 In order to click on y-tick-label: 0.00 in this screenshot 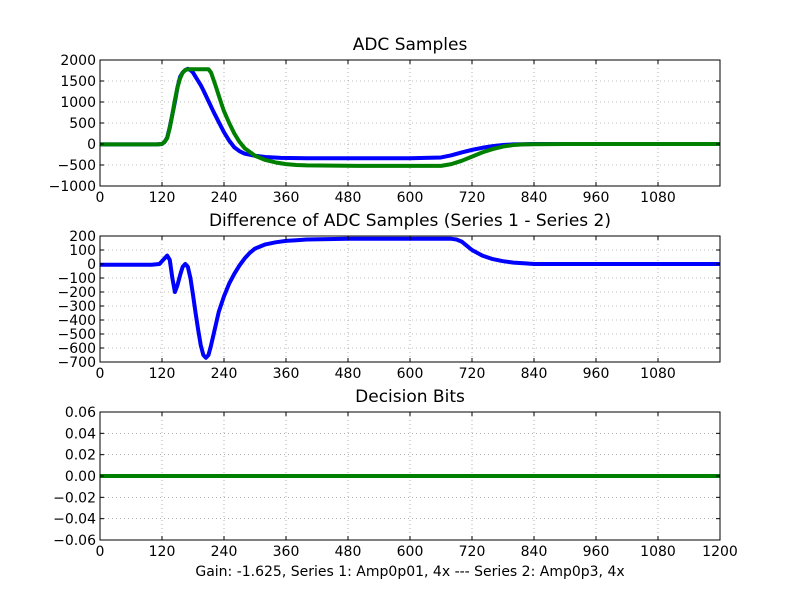, I will do `click(80, 477)`.